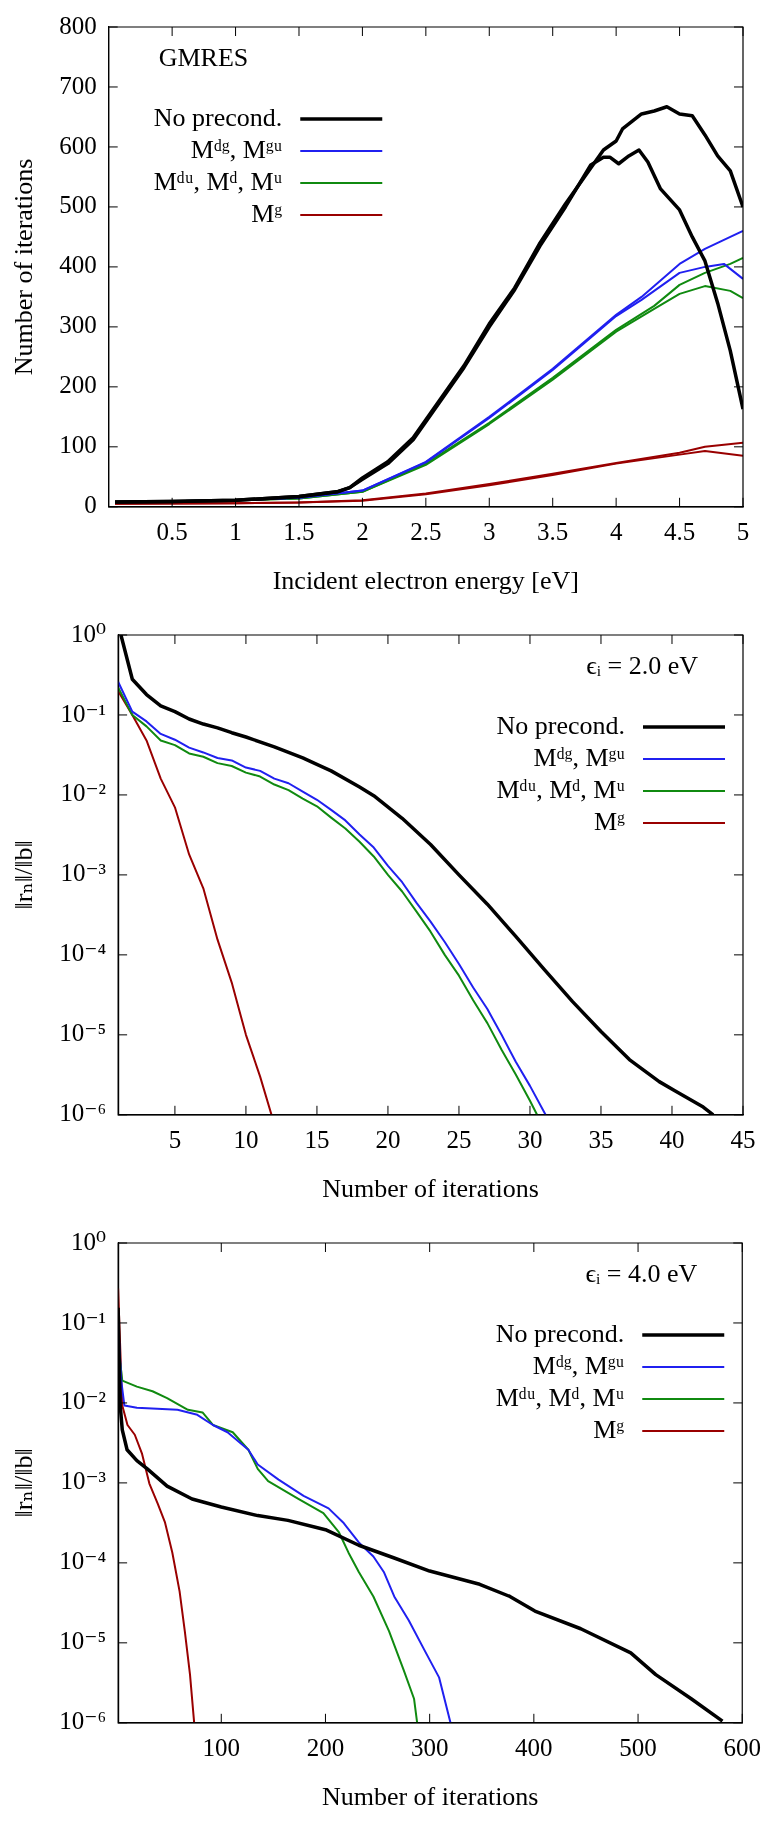  What do you see at coordinates (638, 1748) in the screenshot?
I see `x-tick-label: 500` at bounding box center [638, 1748].